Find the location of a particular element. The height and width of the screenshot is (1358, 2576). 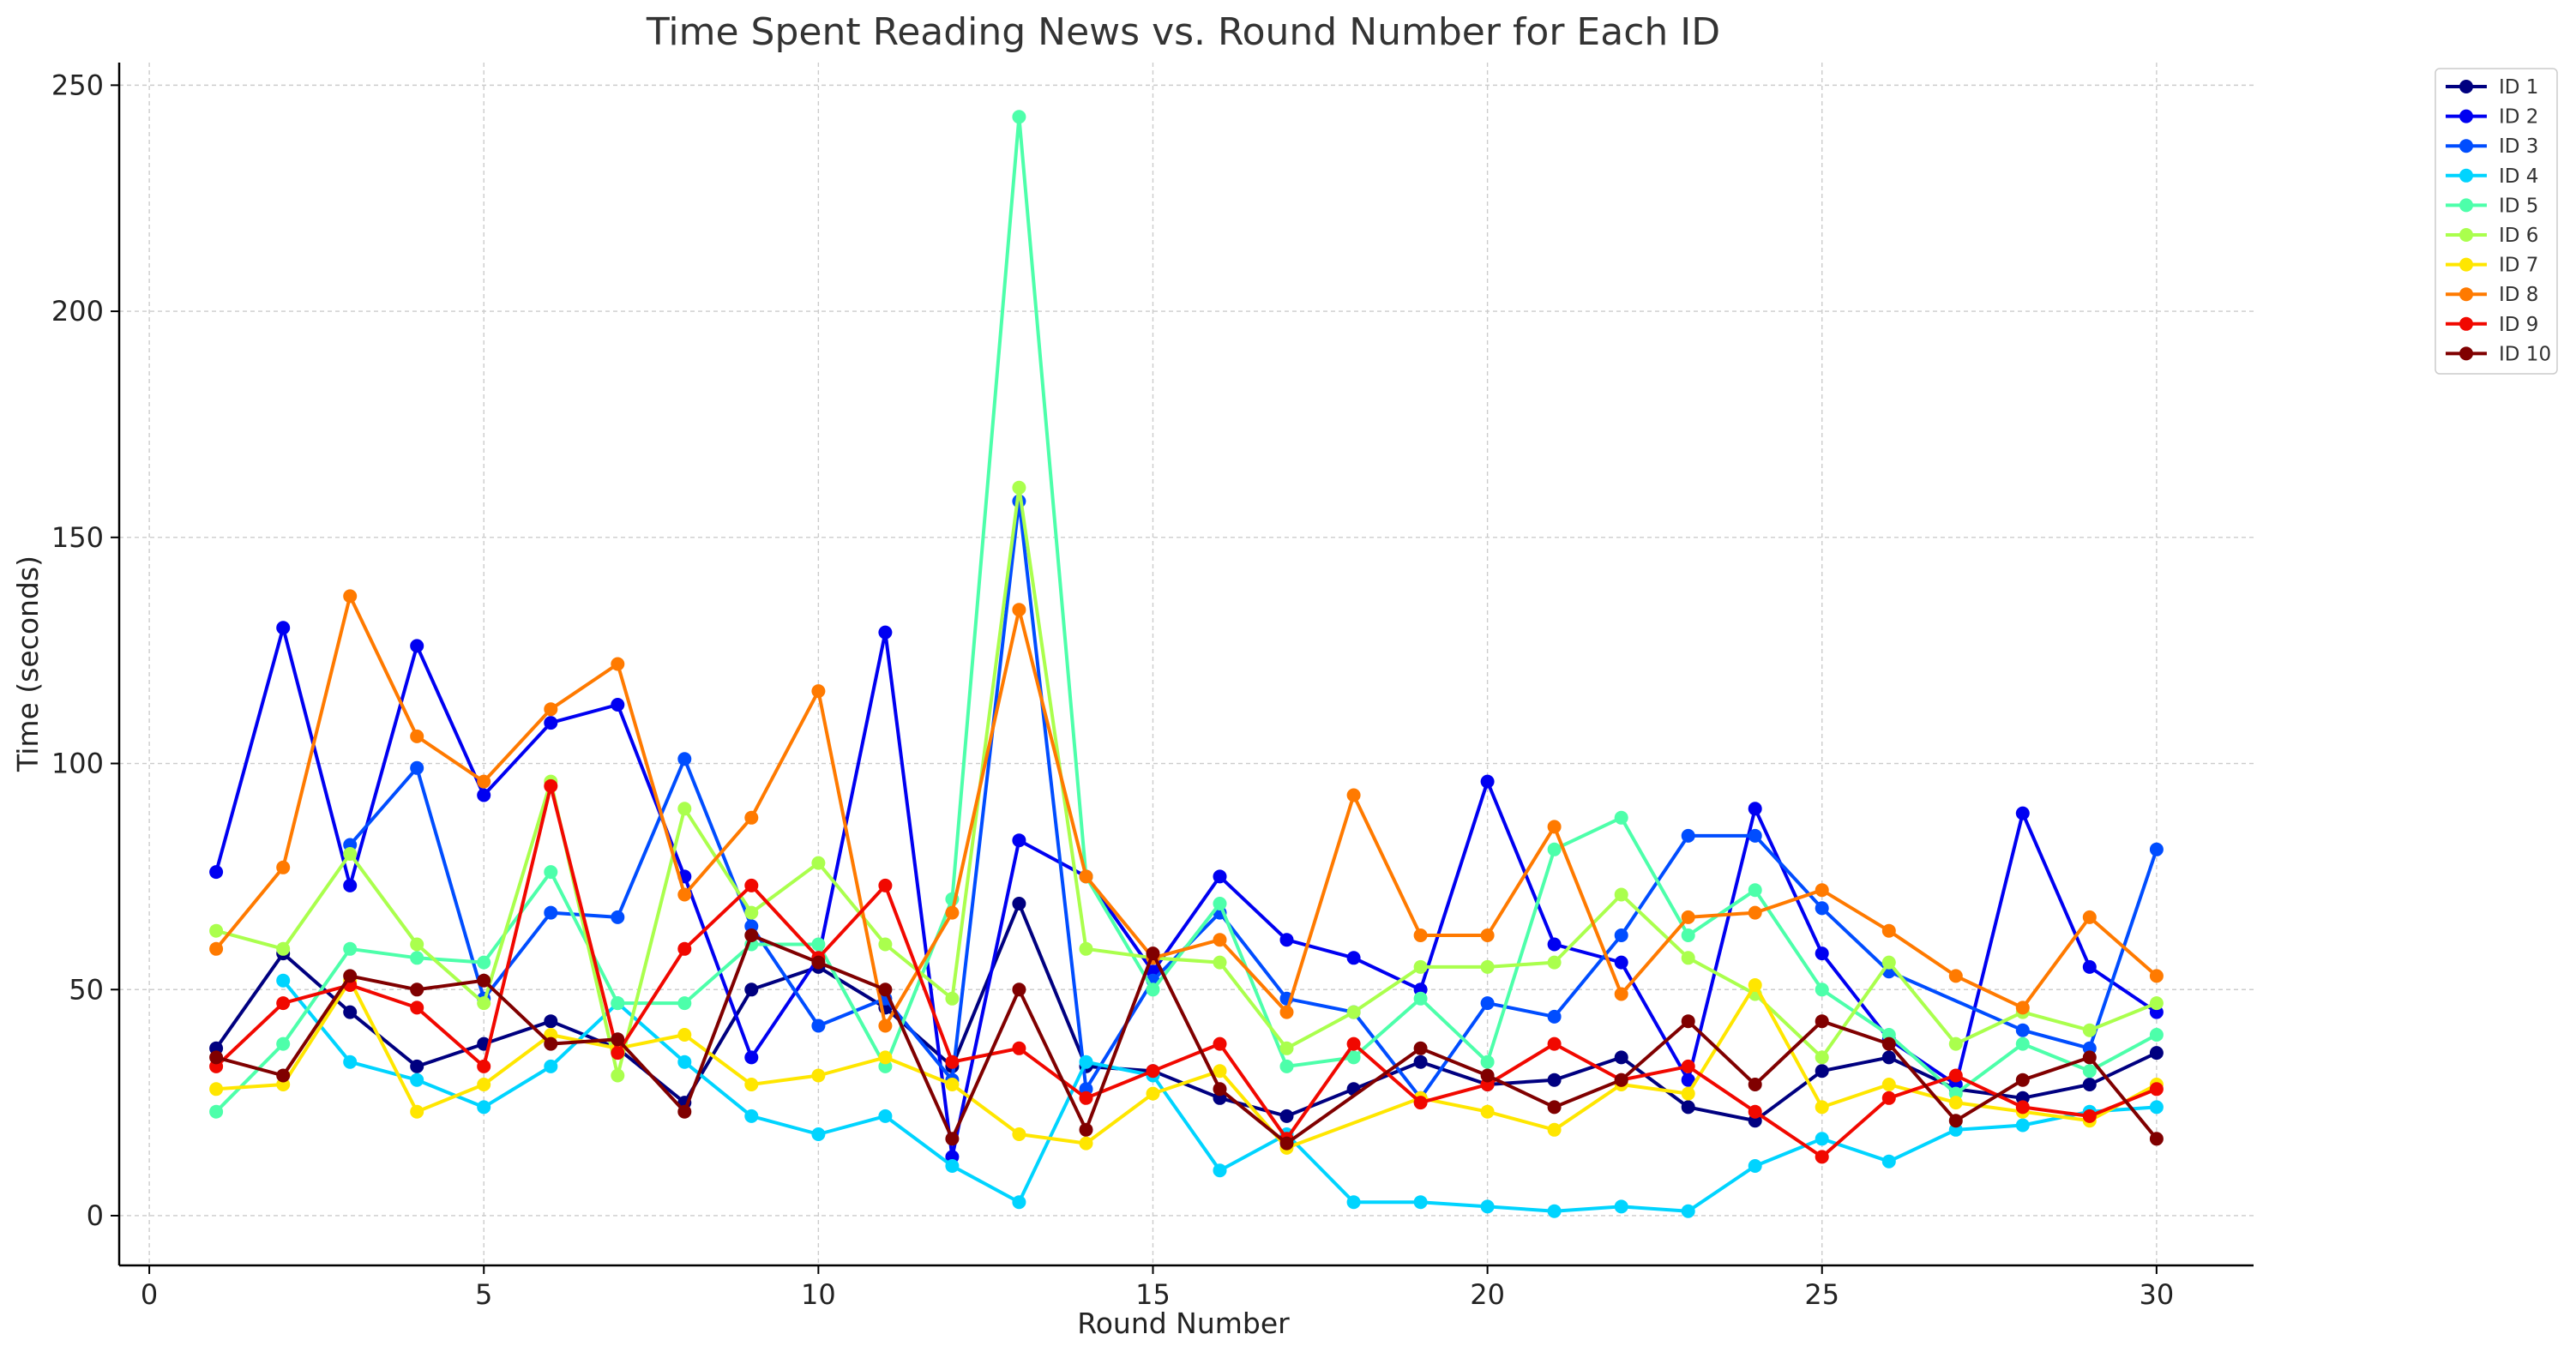

x-tick-label: 30 is located at coordinates (2157, 1295).